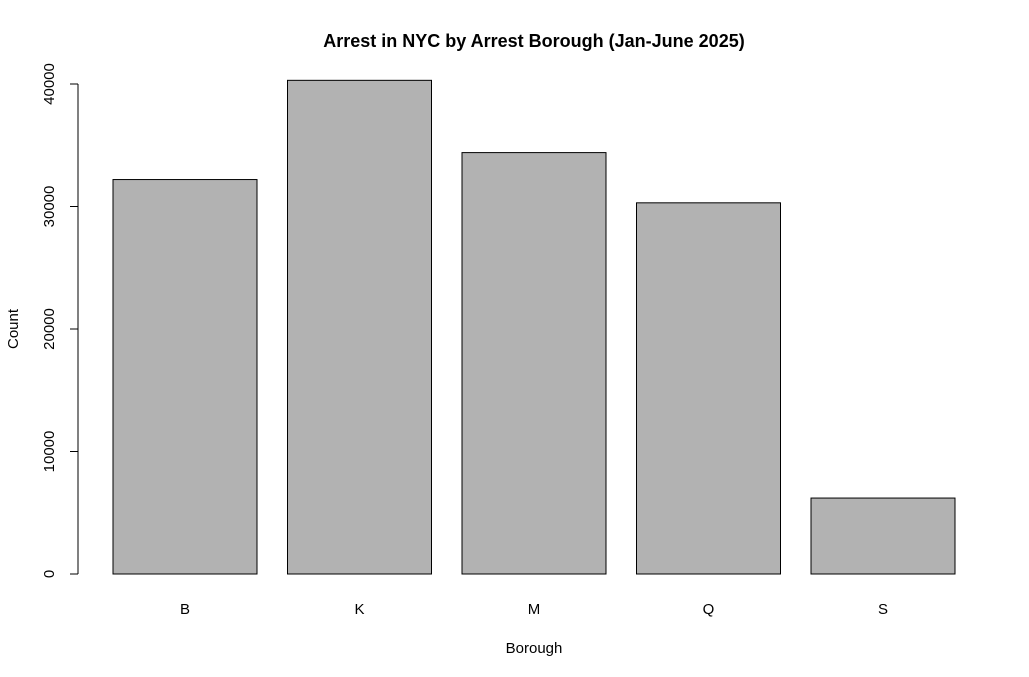  I want to click on x-tick-label: Q, so click(709, 609).